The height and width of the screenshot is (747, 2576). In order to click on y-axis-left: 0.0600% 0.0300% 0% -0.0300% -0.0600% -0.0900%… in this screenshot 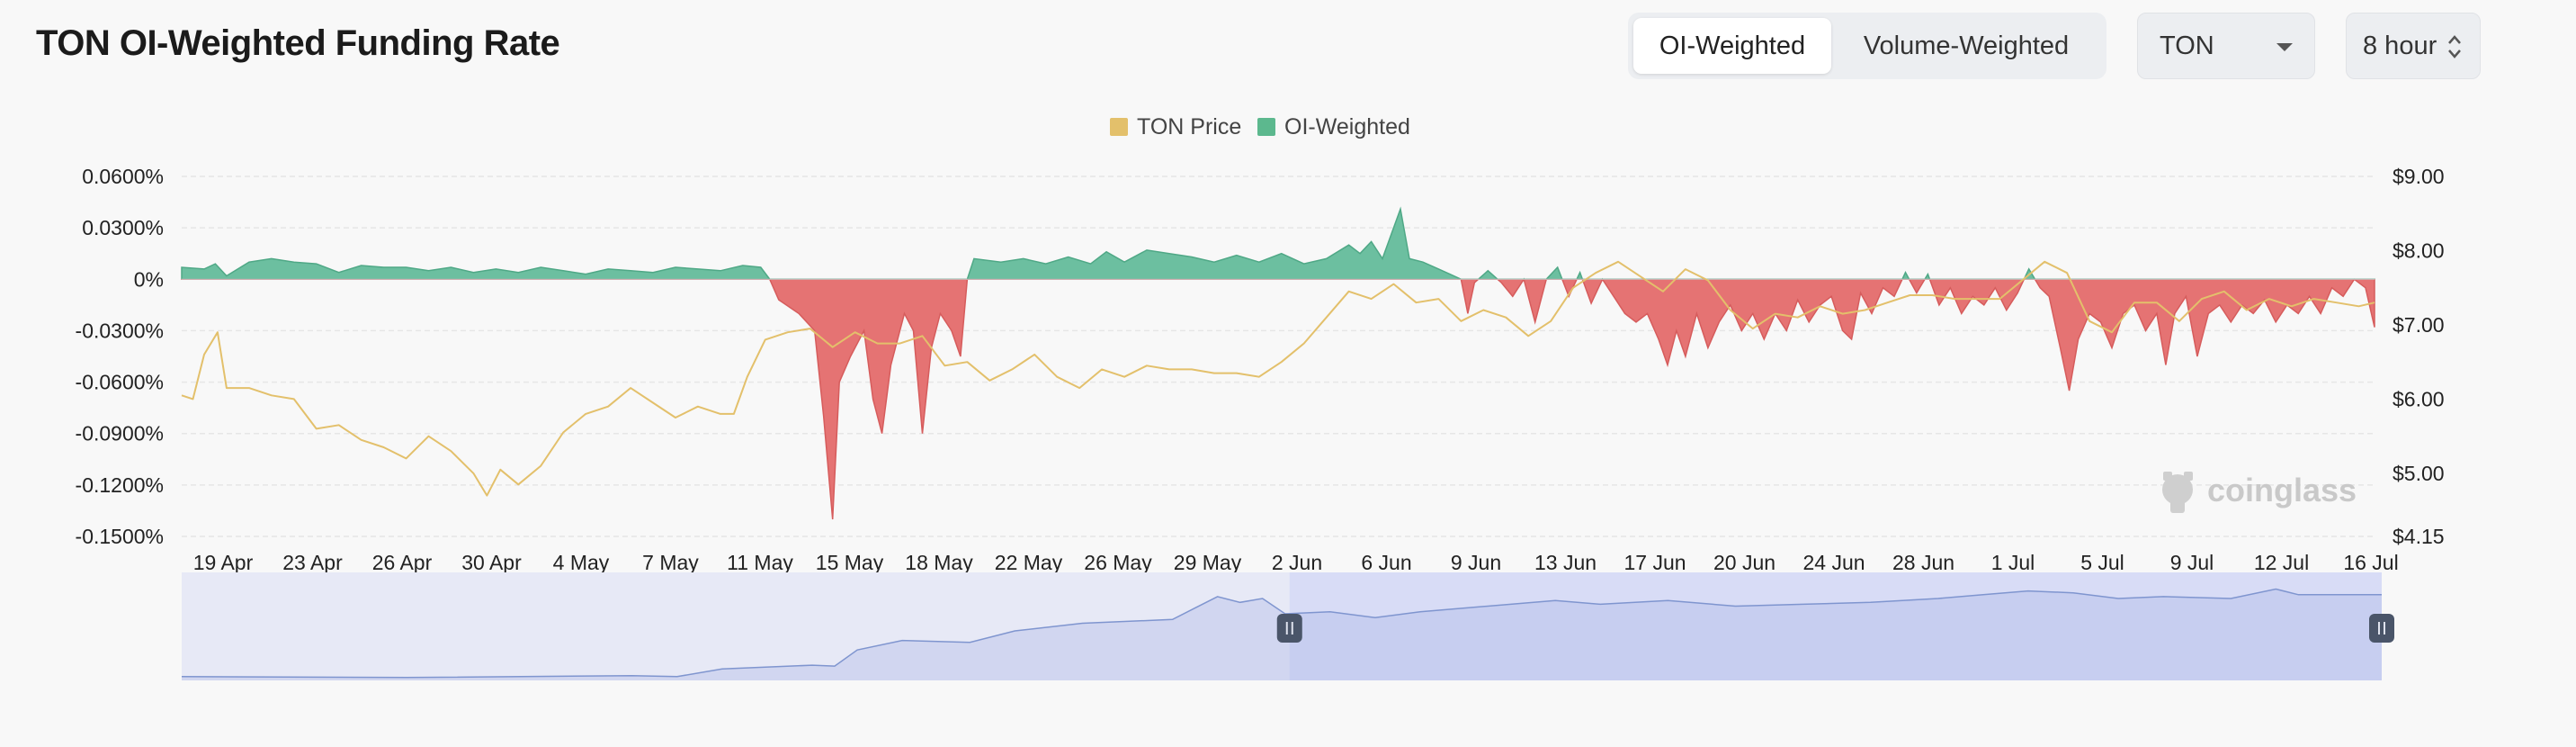, I will do `click(120, 357)`.